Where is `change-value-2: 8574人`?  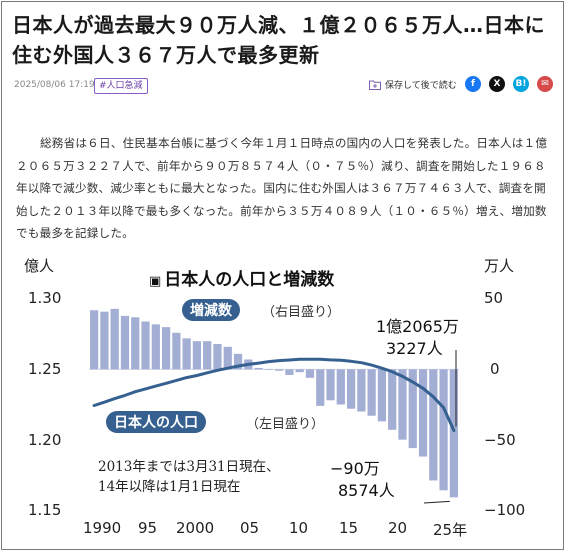
change-value-2: 8574人 is located at coordinates (366, 490).